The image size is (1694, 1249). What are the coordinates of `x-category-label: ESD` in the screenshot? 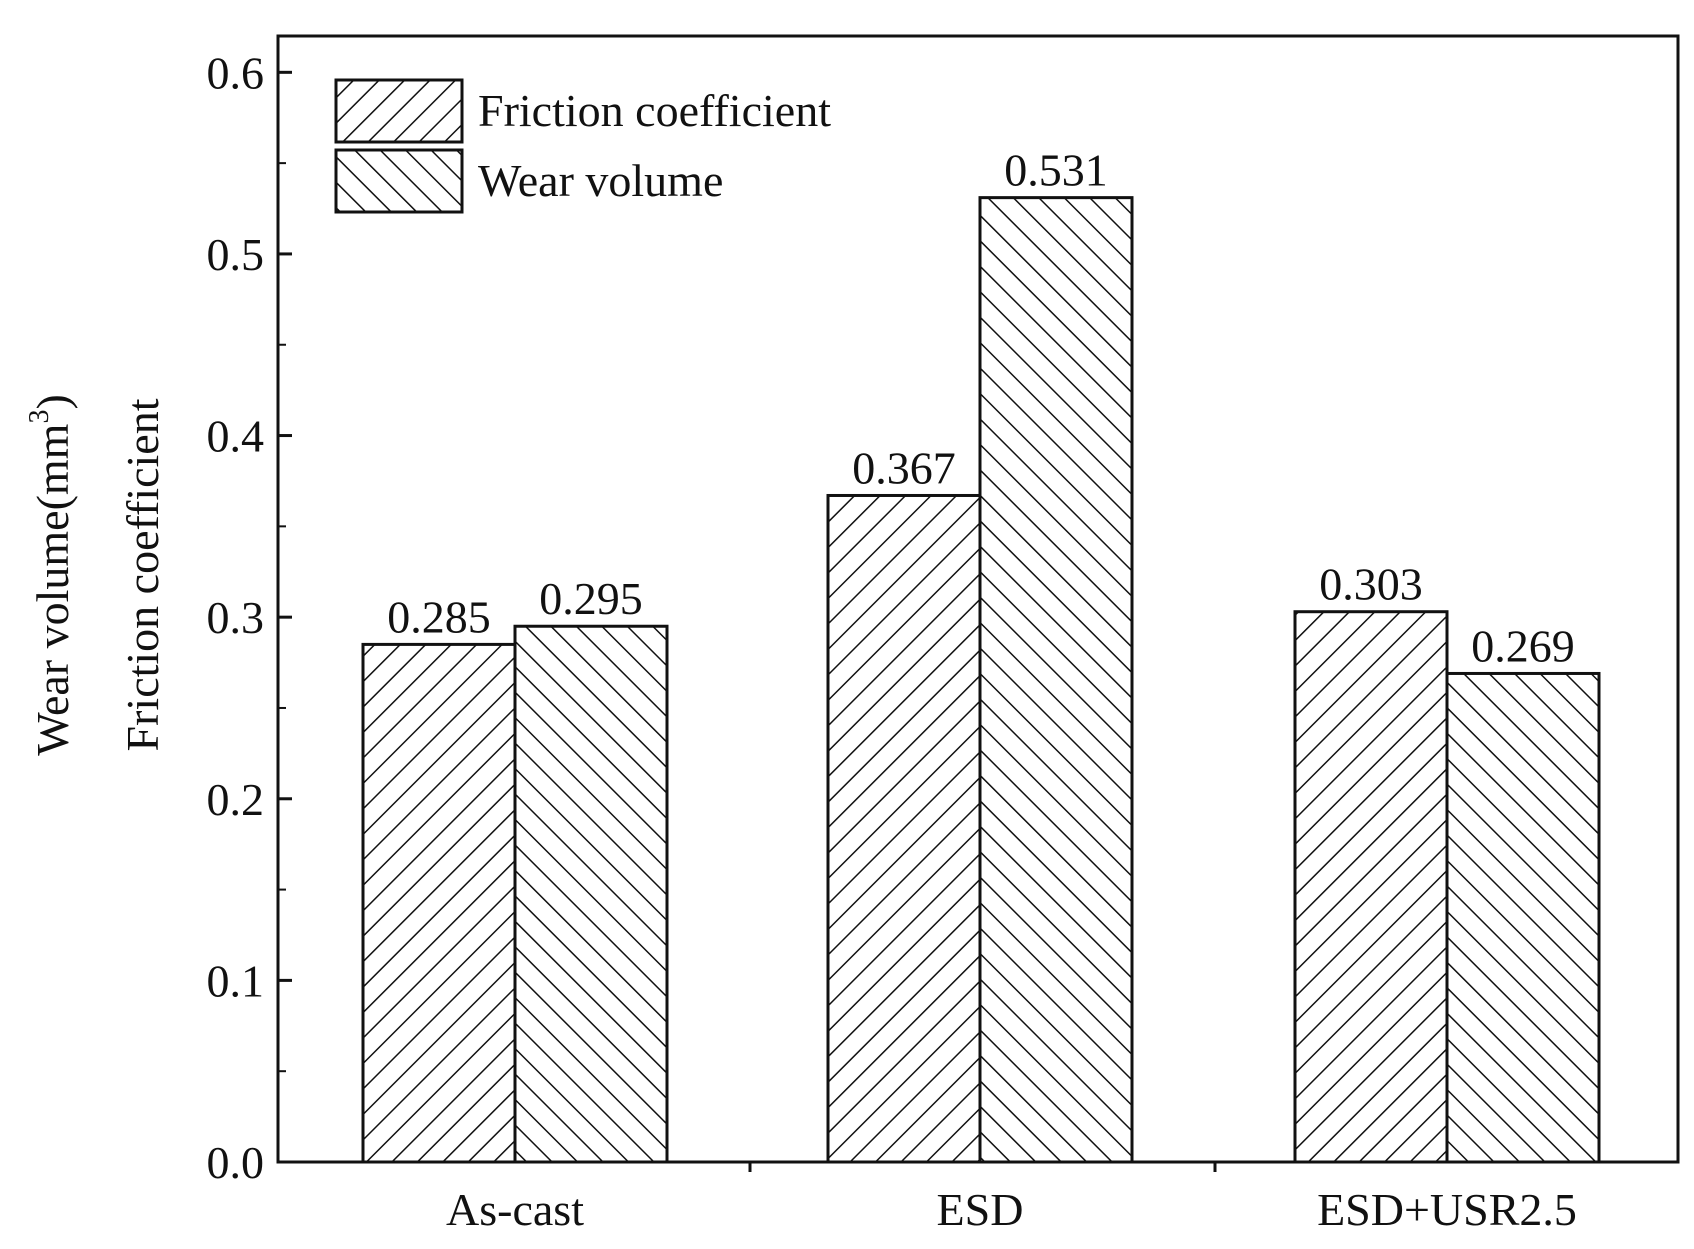 It's located at (980, 1209).